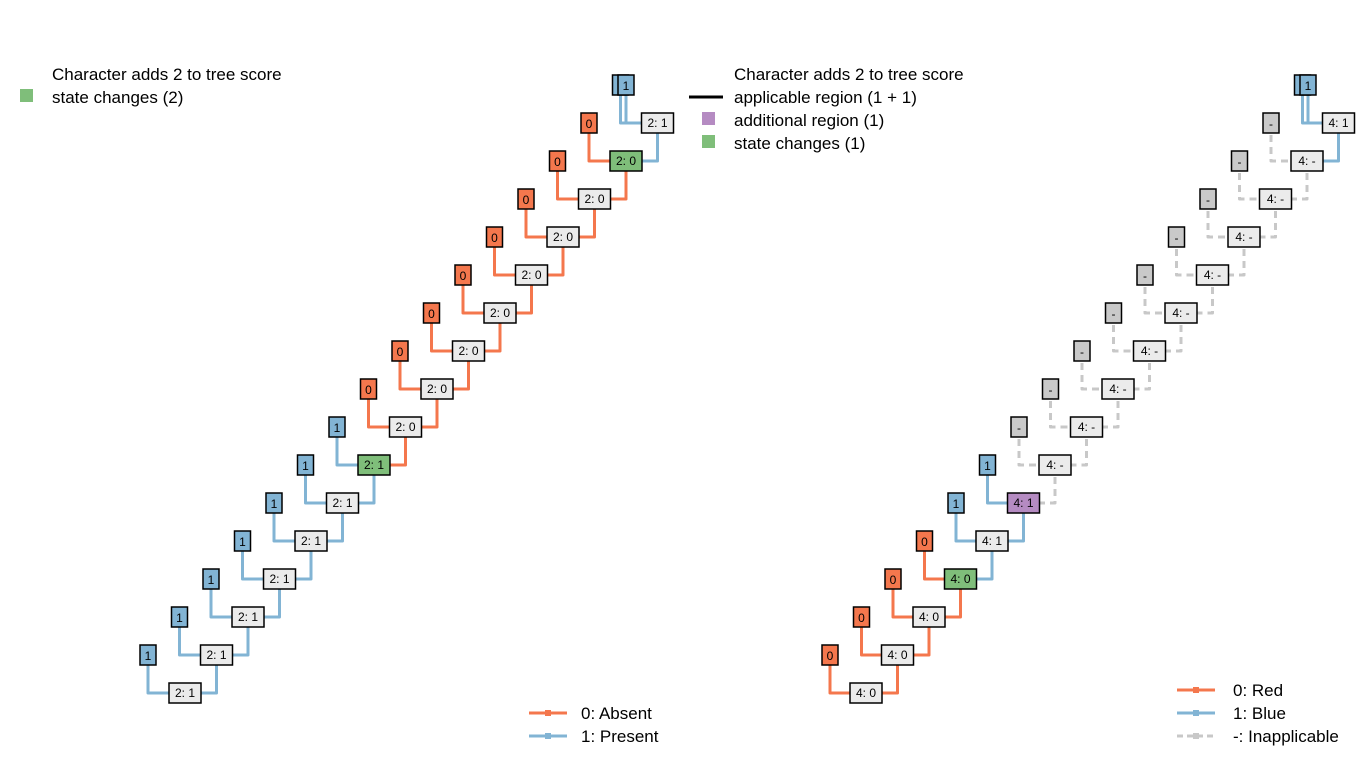  I want to click on right-node-label-1: 4: 0, so click(897, 655).